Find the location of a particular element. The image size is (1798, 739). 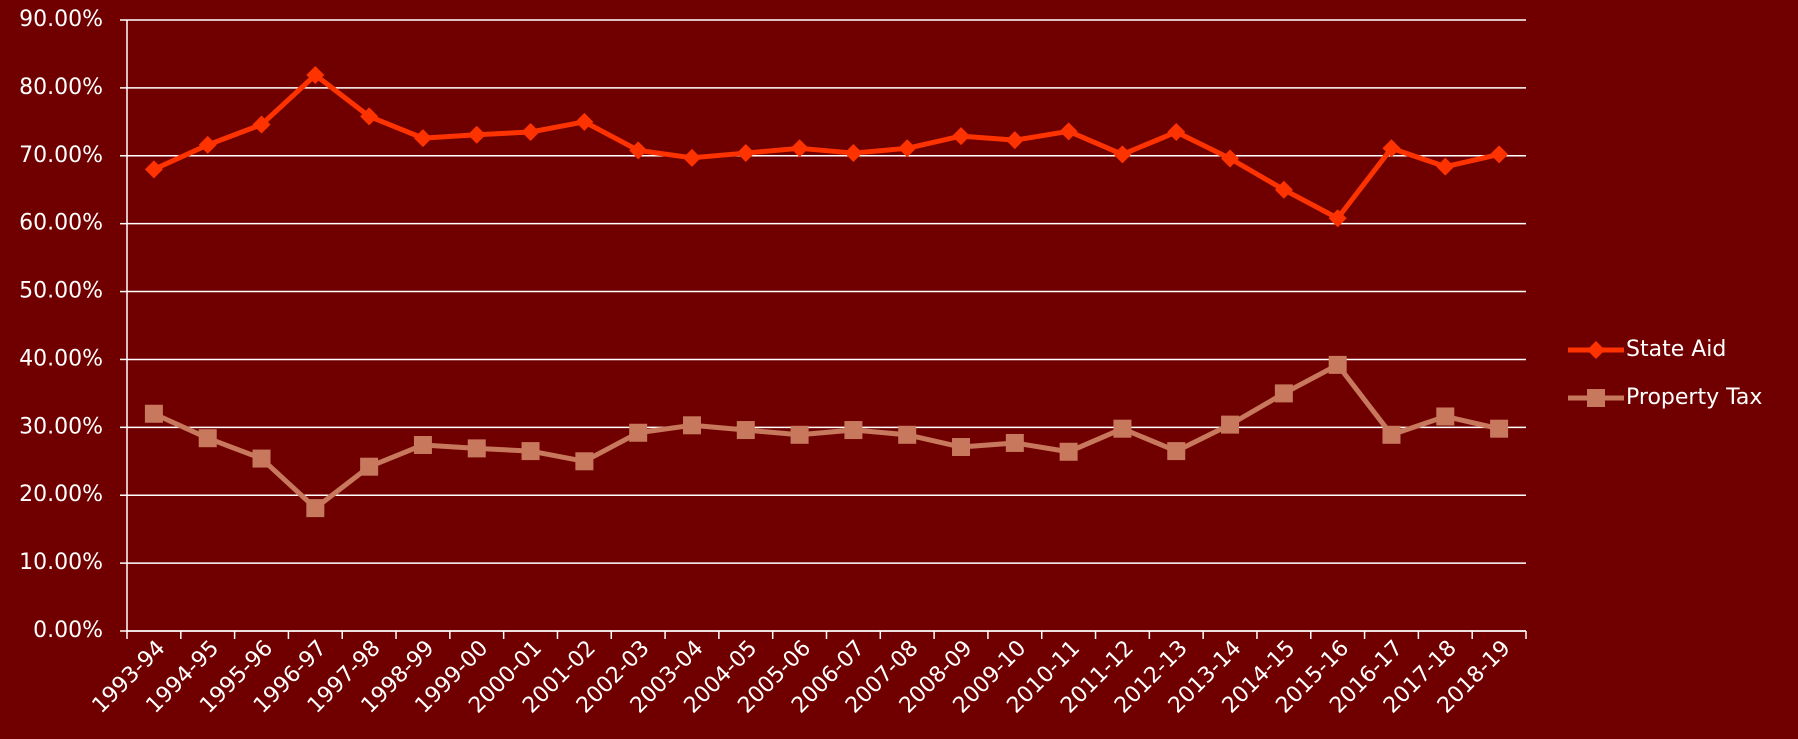

y-tick-label: 20.00% is located at coordinates (61, 494).